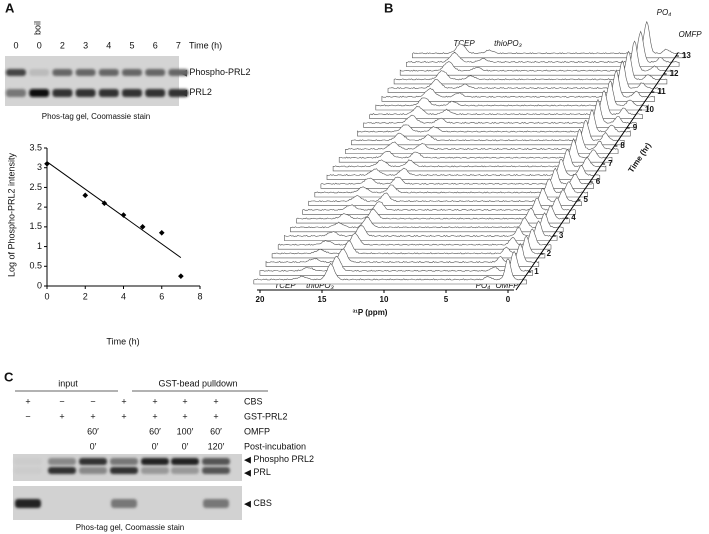 The width and height of the screenshot is (709, 534). What do you see at coordinates (35, 226) in the screenshot?
I see `y-tick-label: 1.5` at bounding box center [35, 226].